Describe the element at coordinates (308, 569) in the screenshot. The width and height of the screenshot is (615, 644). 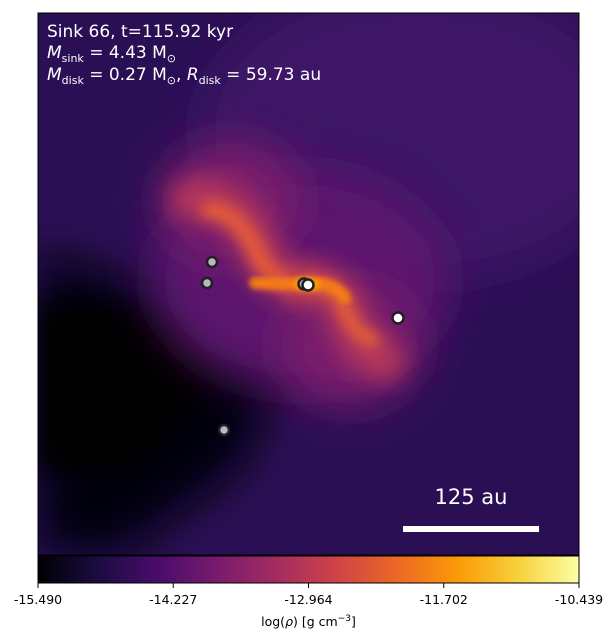
I see `colorbar-gradient` at that location.